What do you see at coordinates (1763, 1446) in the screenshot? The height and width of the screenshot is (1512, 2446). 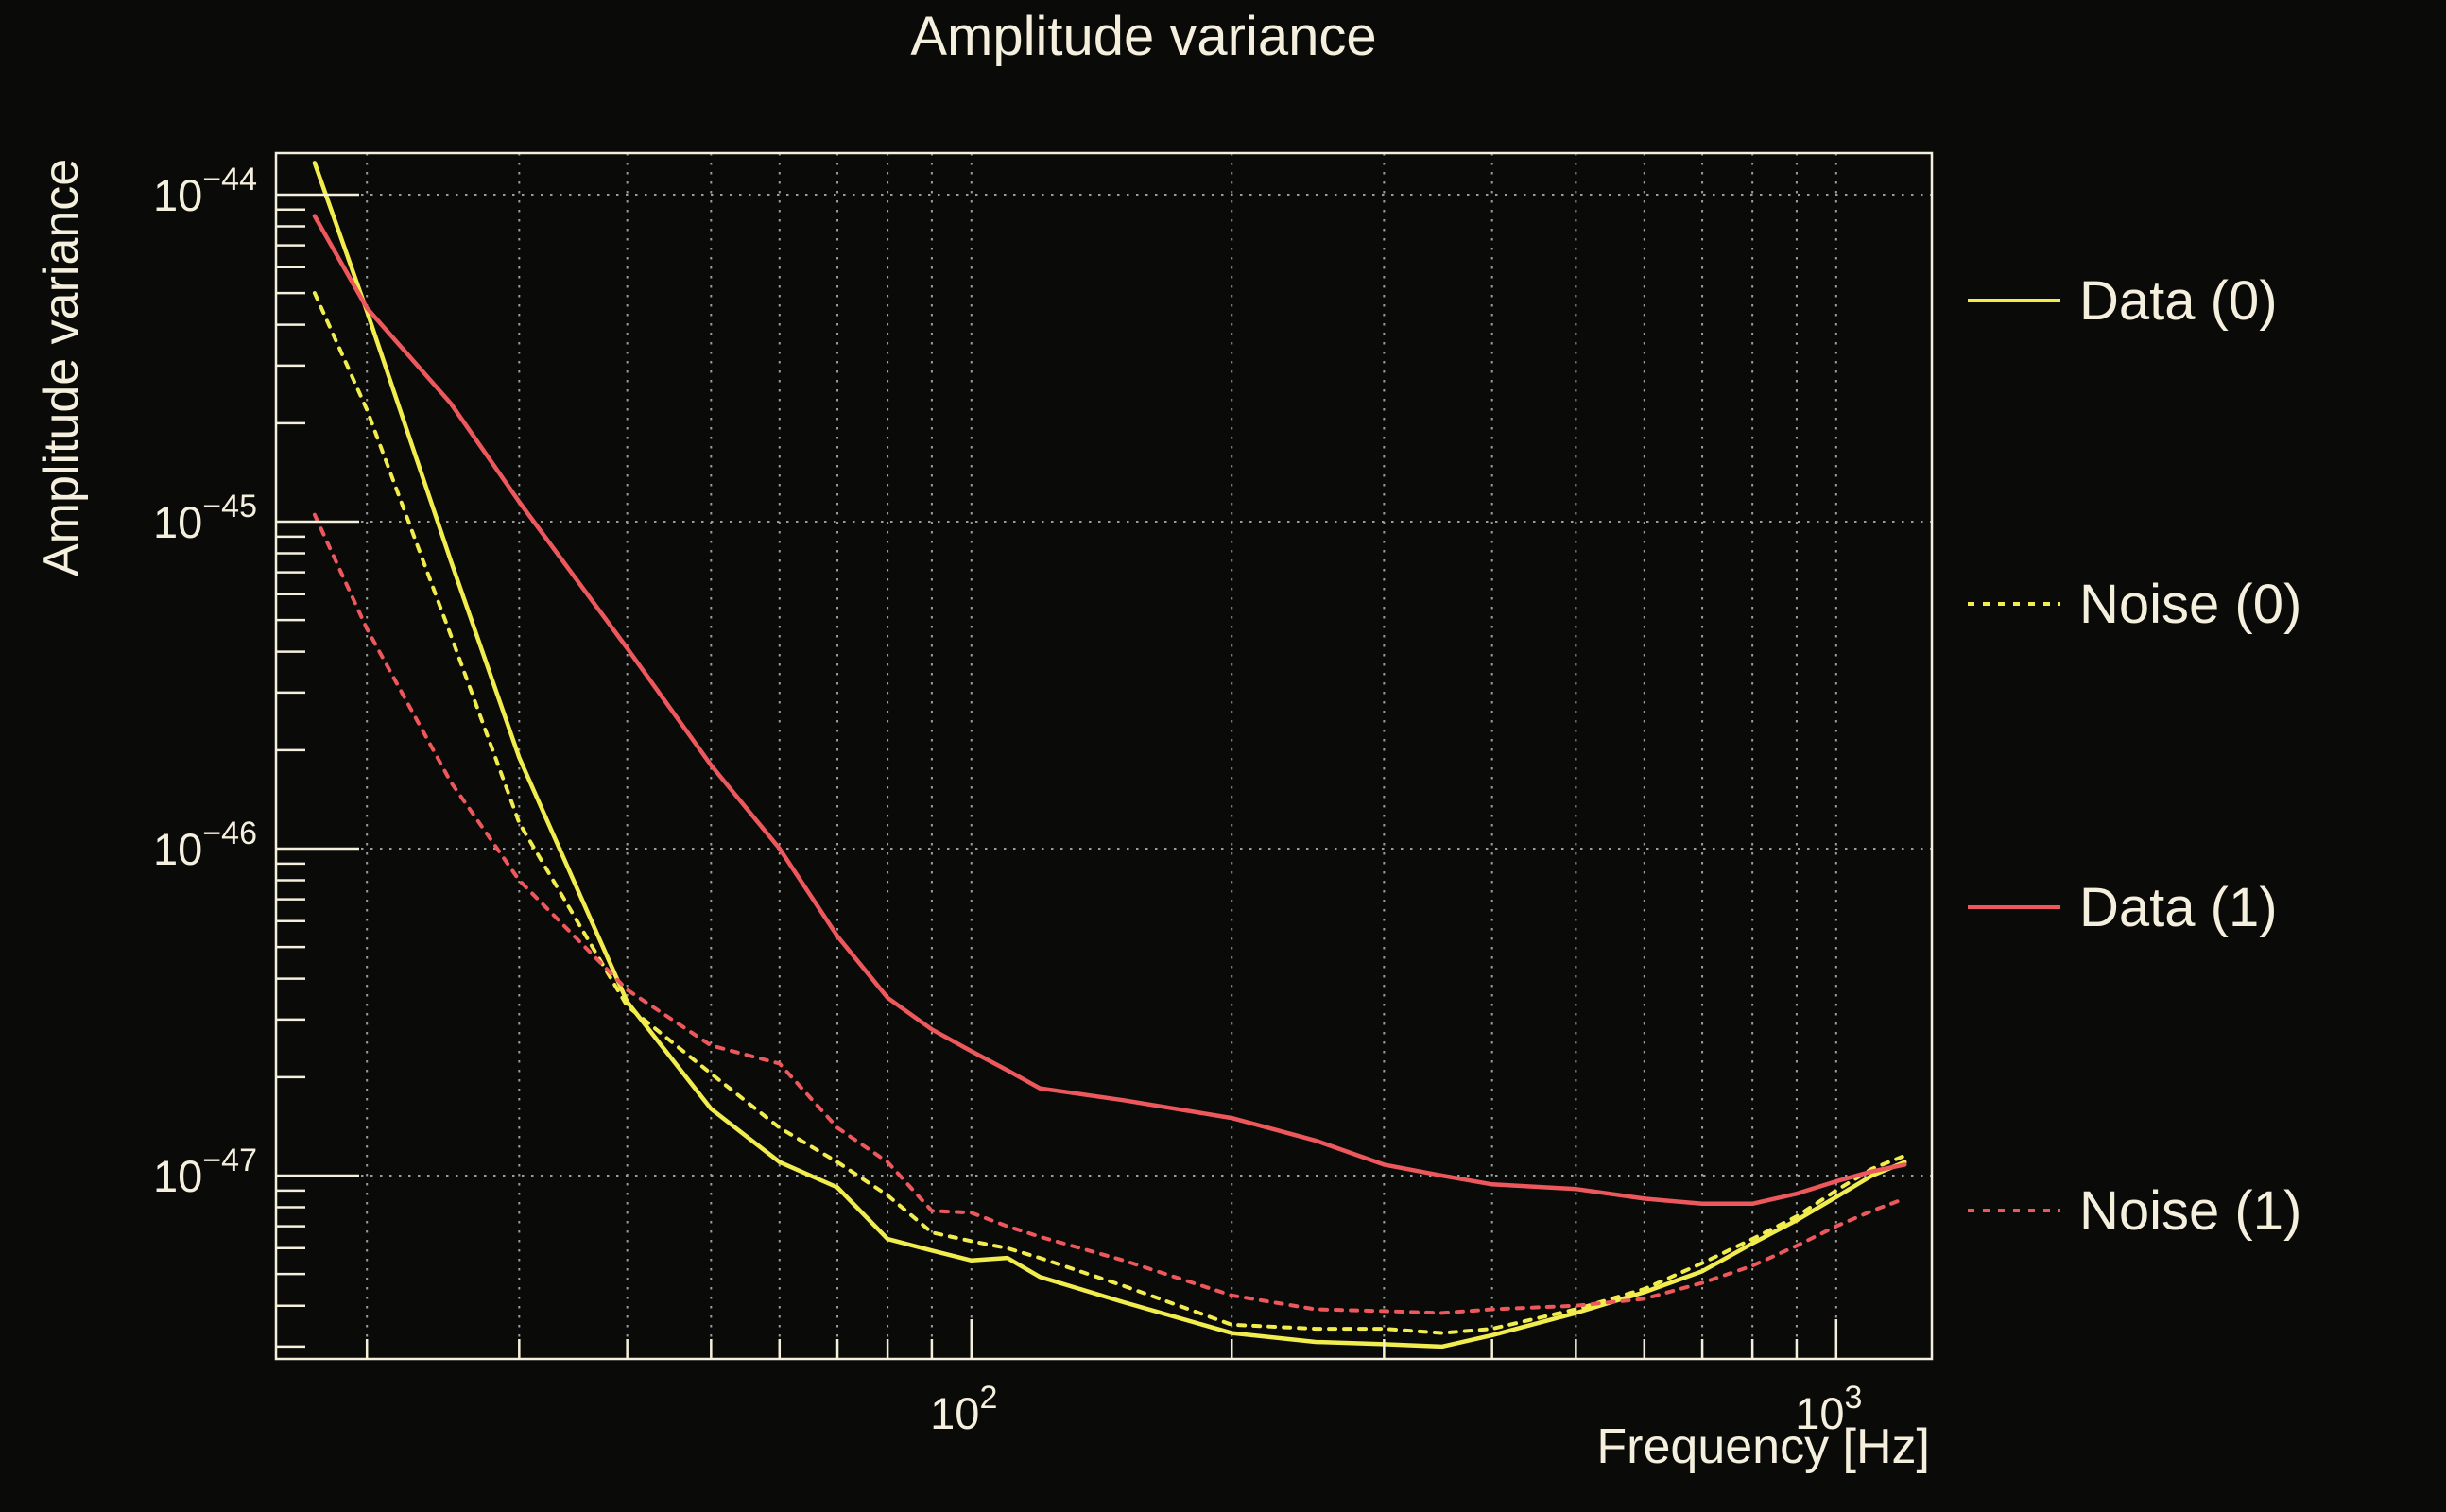 I see `x-axis-title: Frequency [Hz]` at bounding box center [1763, 1446].